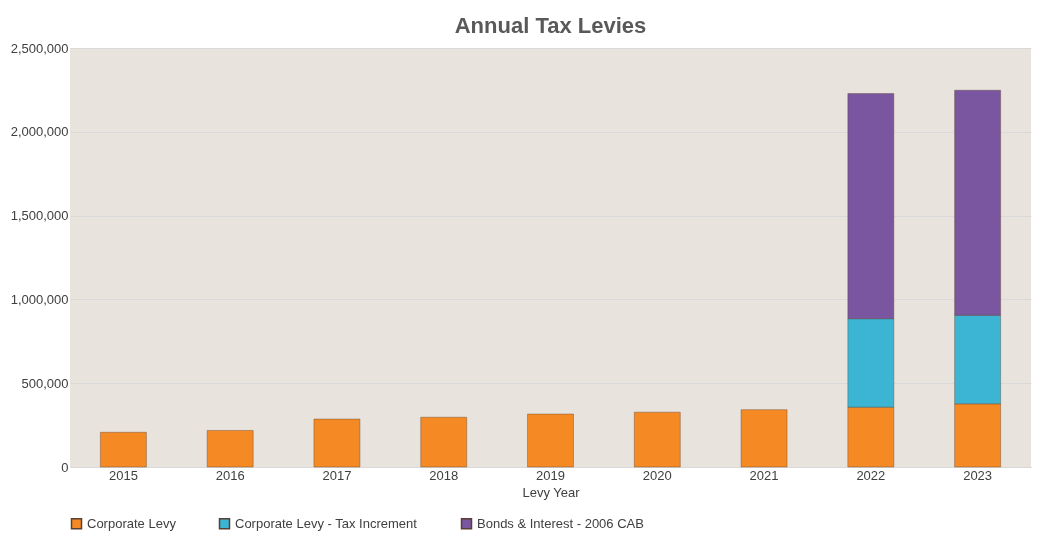 The height and width of the screenshot is (547, 1061). I want to click on x-tick-label: 2018, so click(444, 475).